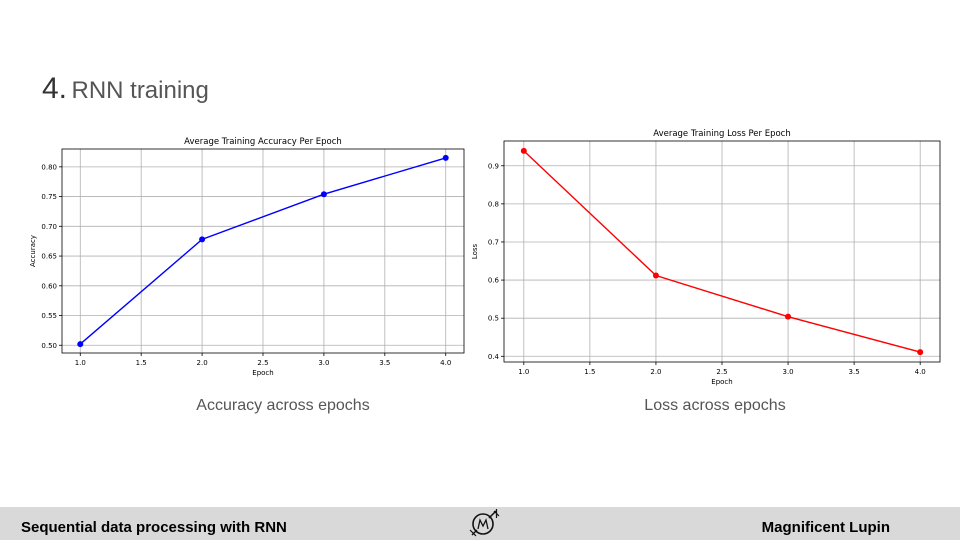 Image resolution: width=960 pixels, height=540 pixels. What do you see at coordinates (493, 204) in the screenshot?
I see `loss-ytick-label: 0.8` at bounding box center [493, 204].